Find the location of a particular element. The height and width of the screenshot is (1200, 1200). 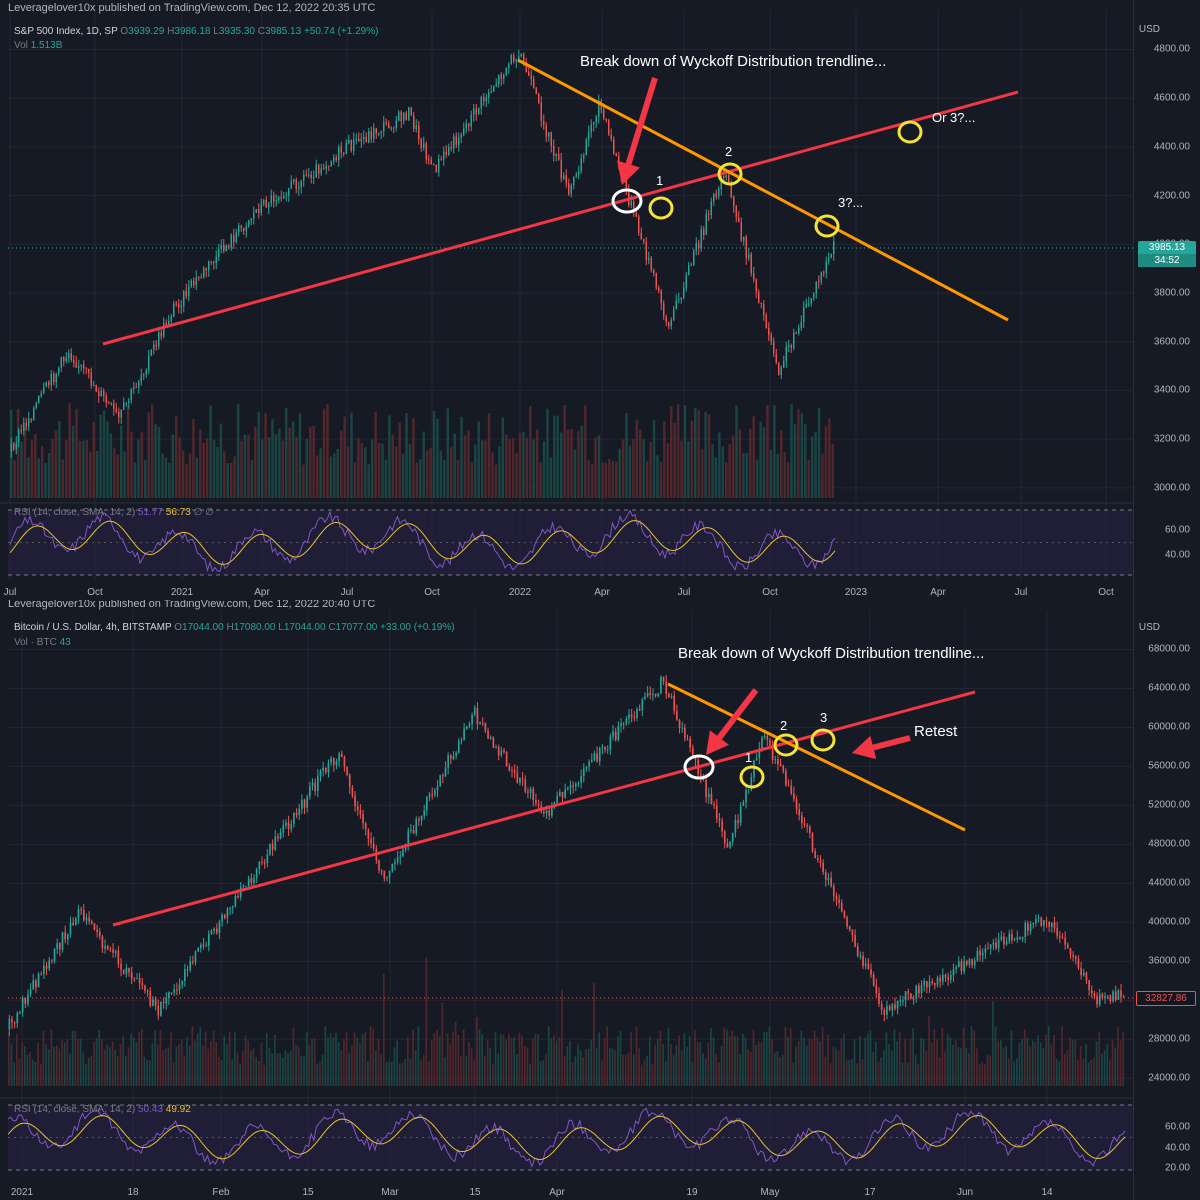

symbol-name: Bitcoin / U.S. Dollar, 4h, BITSTAMP is located at coordinates (93, 627).